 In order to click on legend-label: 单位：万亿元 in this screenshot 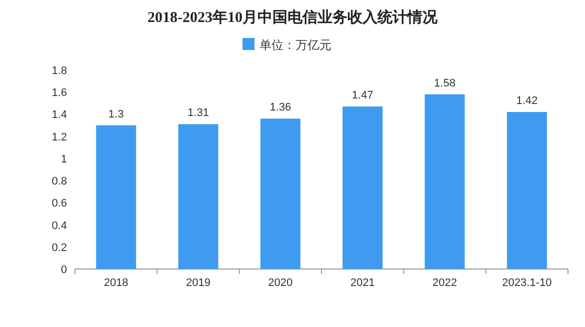, I will do `click(296, 45)`.